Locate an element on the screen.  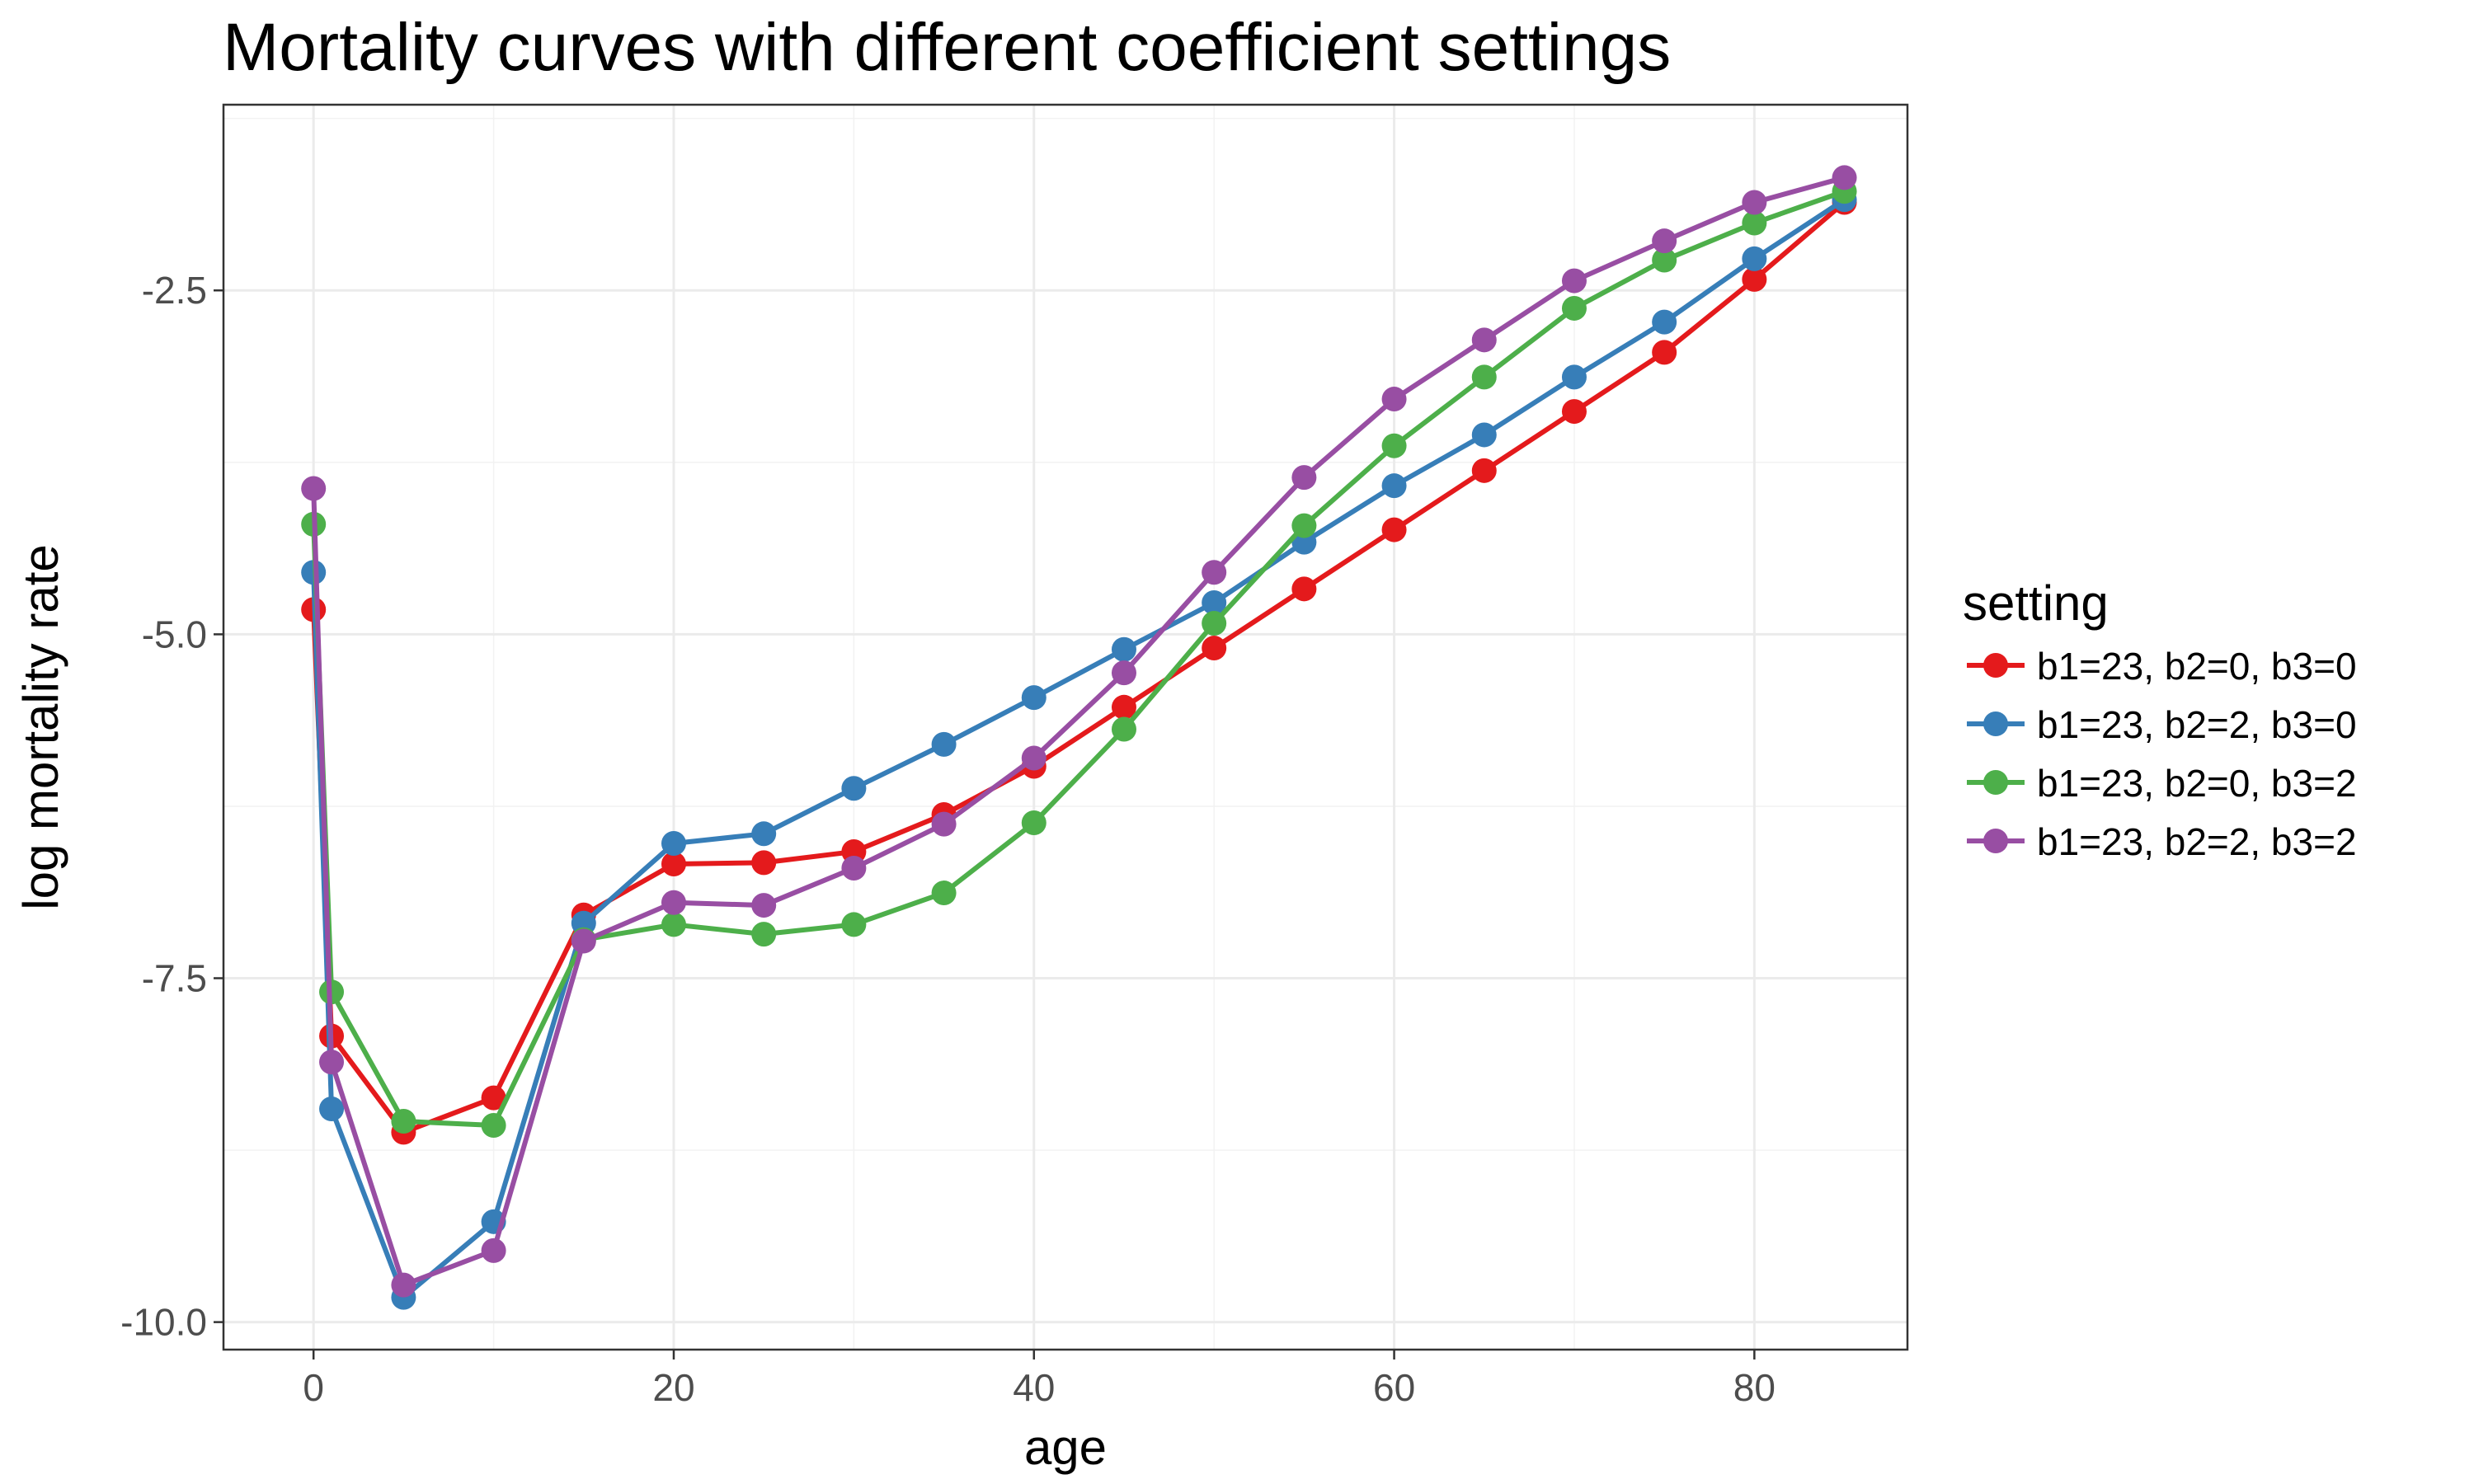
legend-label: b1=23, b2=0, b3=2 is located at coordinates (2197, 783).